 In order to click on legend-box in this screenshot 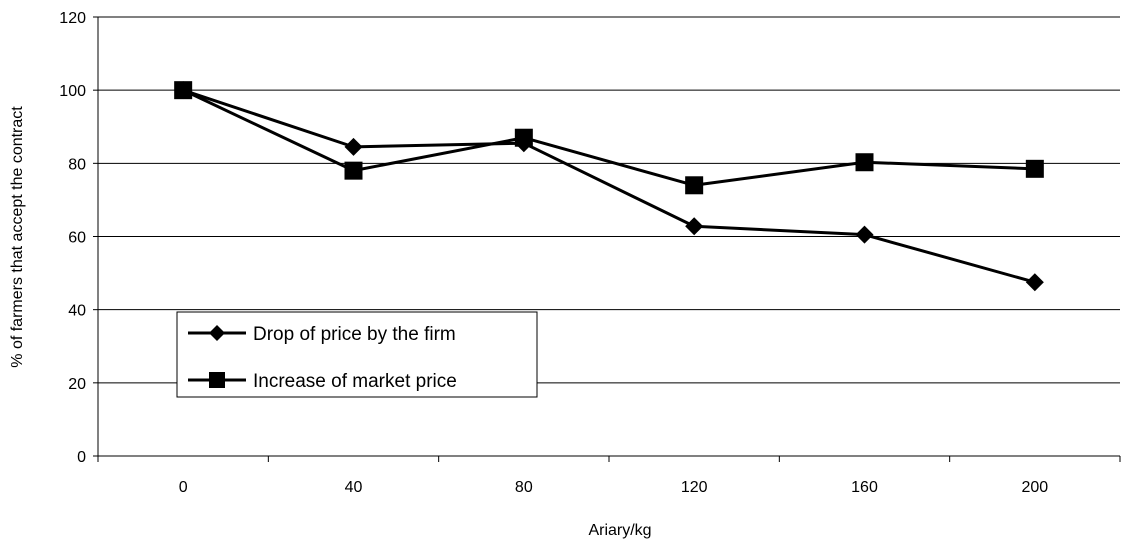, I will do `click(357, 354)`.